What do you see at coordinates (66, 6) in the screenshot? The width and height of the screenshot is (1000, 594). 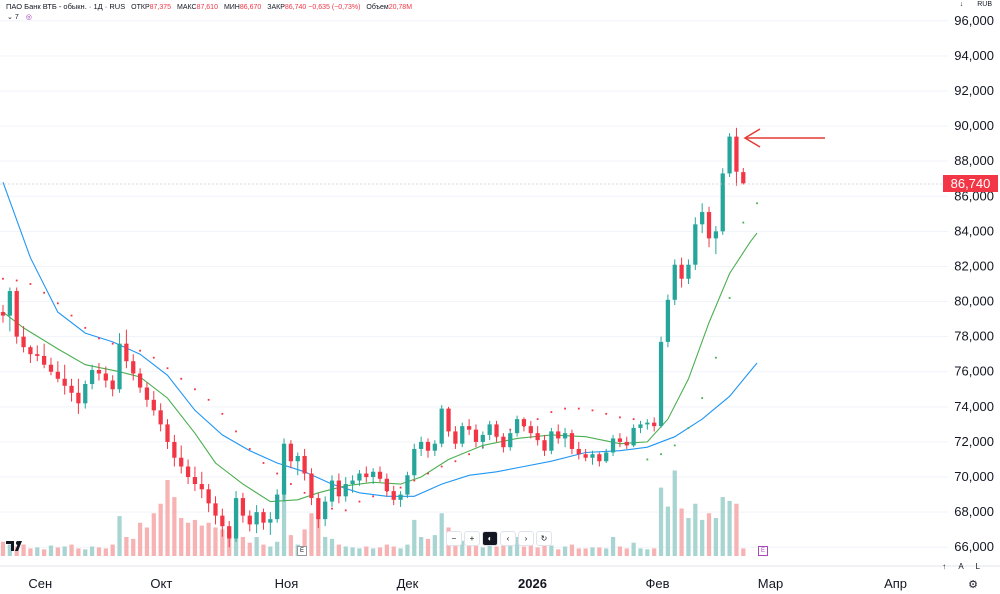 I see `symbol-name: ПАО Банк ВТБ - обыкн. · 1Д · RUS` at bounding box center [66, 6].